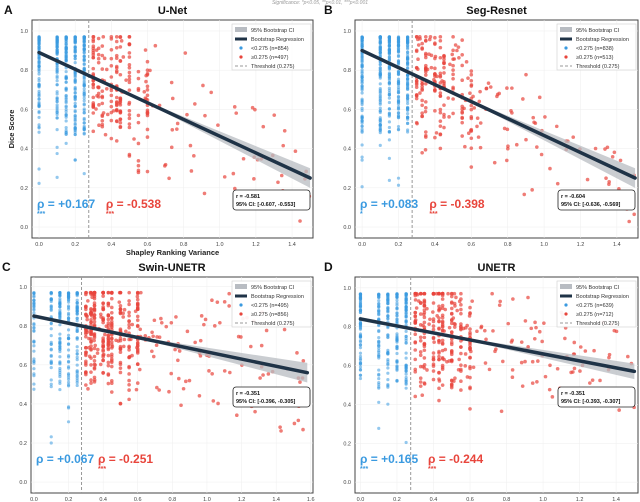 The width and height of the screenshot is (640, 502). What do you see at coordinates (544, 245) in the screenshot?
I see `x-tick-label: 1.0` at bounding box center [544, 245].